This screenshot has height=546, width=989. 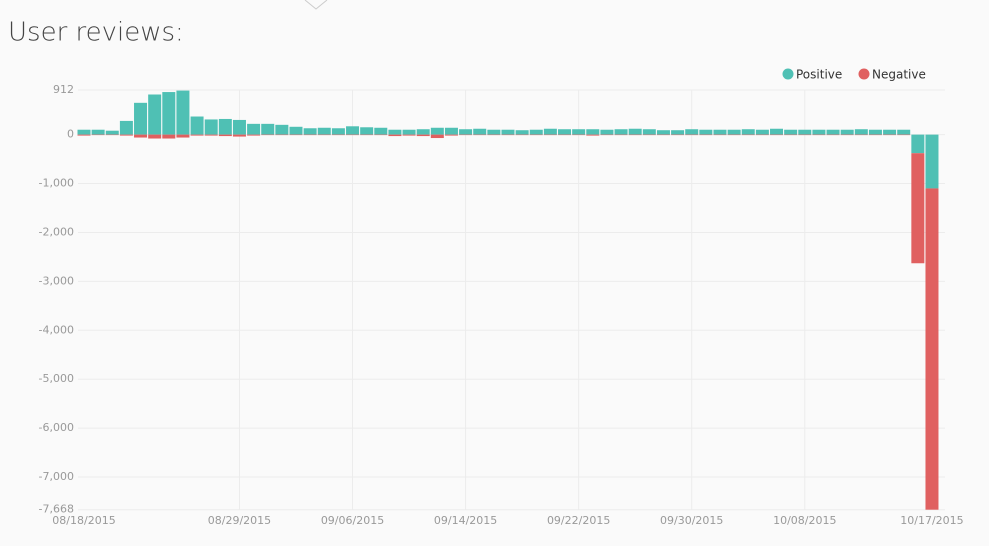 I want to click on x-tick-label: 08/29/2015, so click(x=239, y=520).